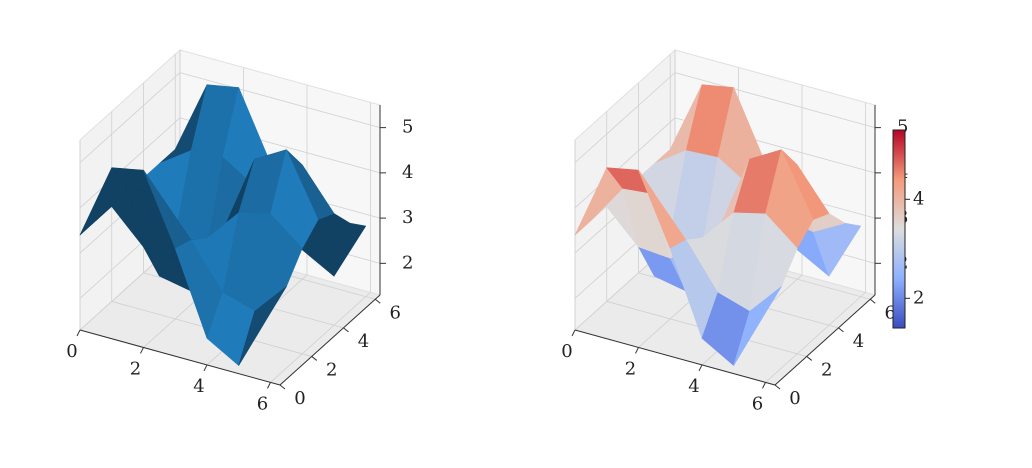  What do you see at coordinates (918, 198) in the screenshot?
I see `colorbar-tick-label: 4` at bounding box center [918, 198].